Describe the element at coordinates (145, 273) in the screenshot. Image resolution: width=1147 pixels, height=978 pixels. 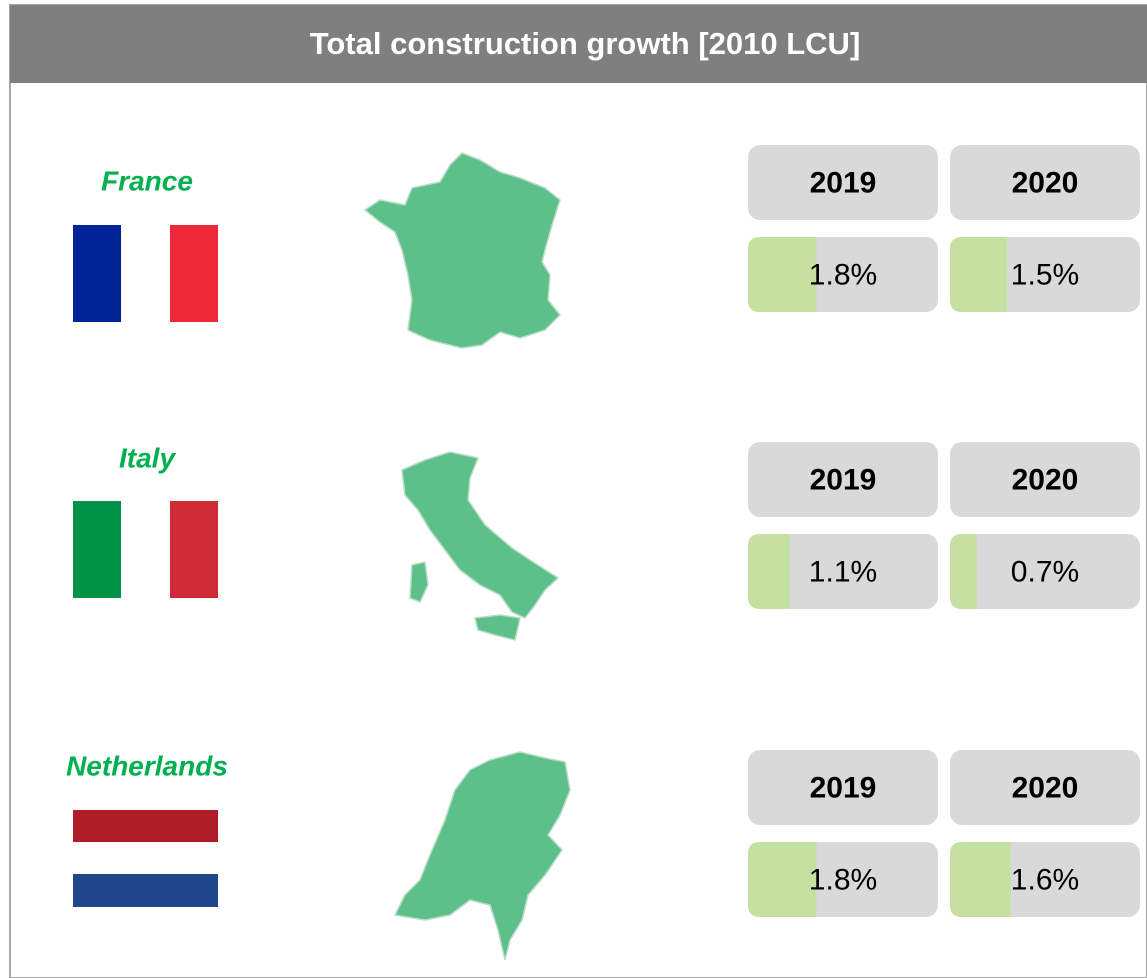
I see `flag-france` at that location.